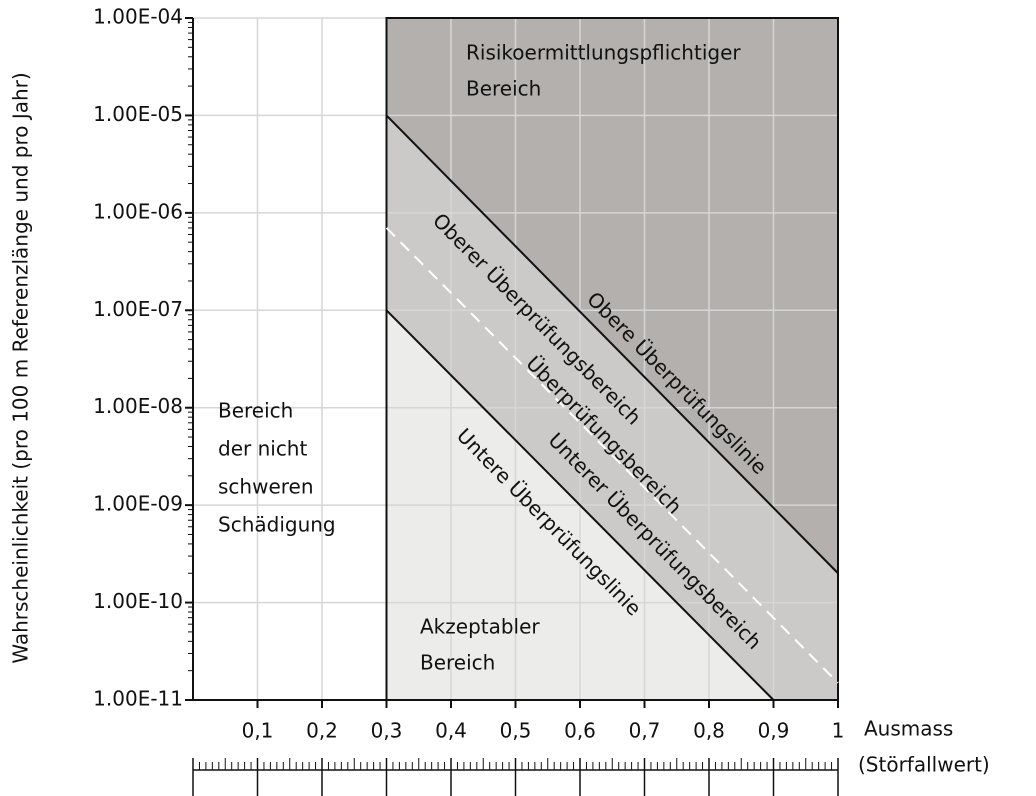  Describe the element at coordinates (645, 731) in the screenshot. I see `x-tick-label: 0,7` at that location.